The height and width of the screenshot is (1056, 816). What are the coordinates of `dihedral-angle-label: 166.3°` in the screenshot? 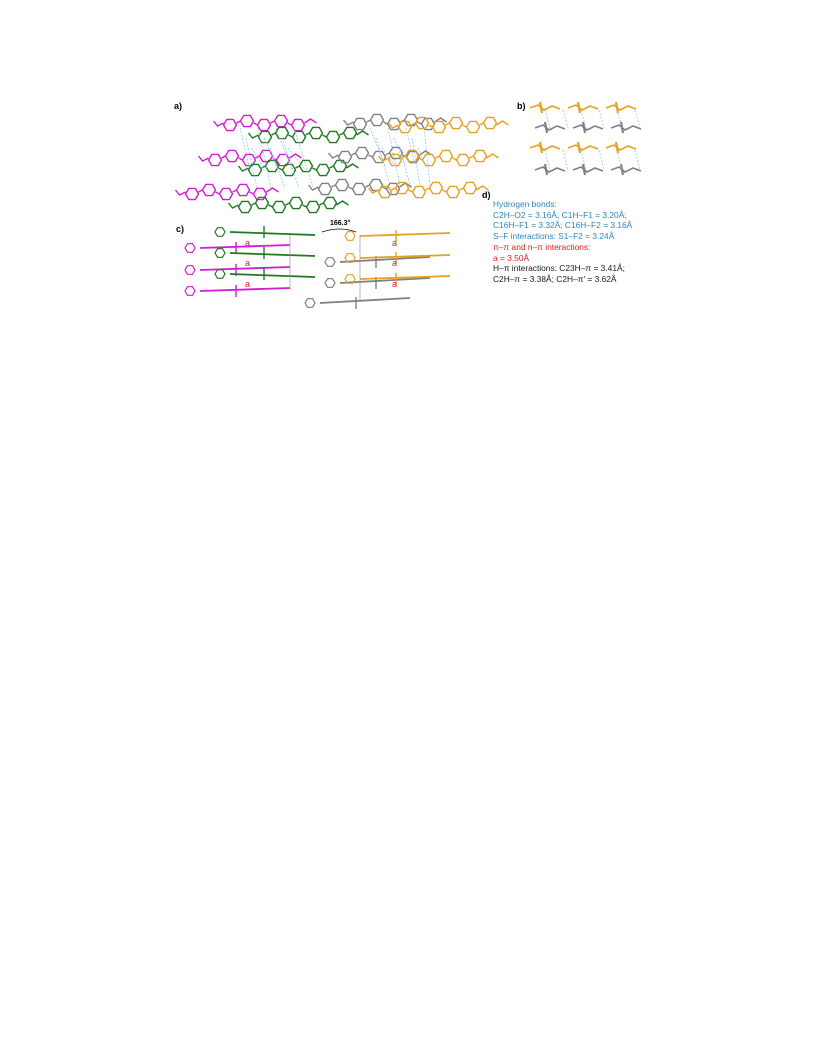 It's located at (340, 223).